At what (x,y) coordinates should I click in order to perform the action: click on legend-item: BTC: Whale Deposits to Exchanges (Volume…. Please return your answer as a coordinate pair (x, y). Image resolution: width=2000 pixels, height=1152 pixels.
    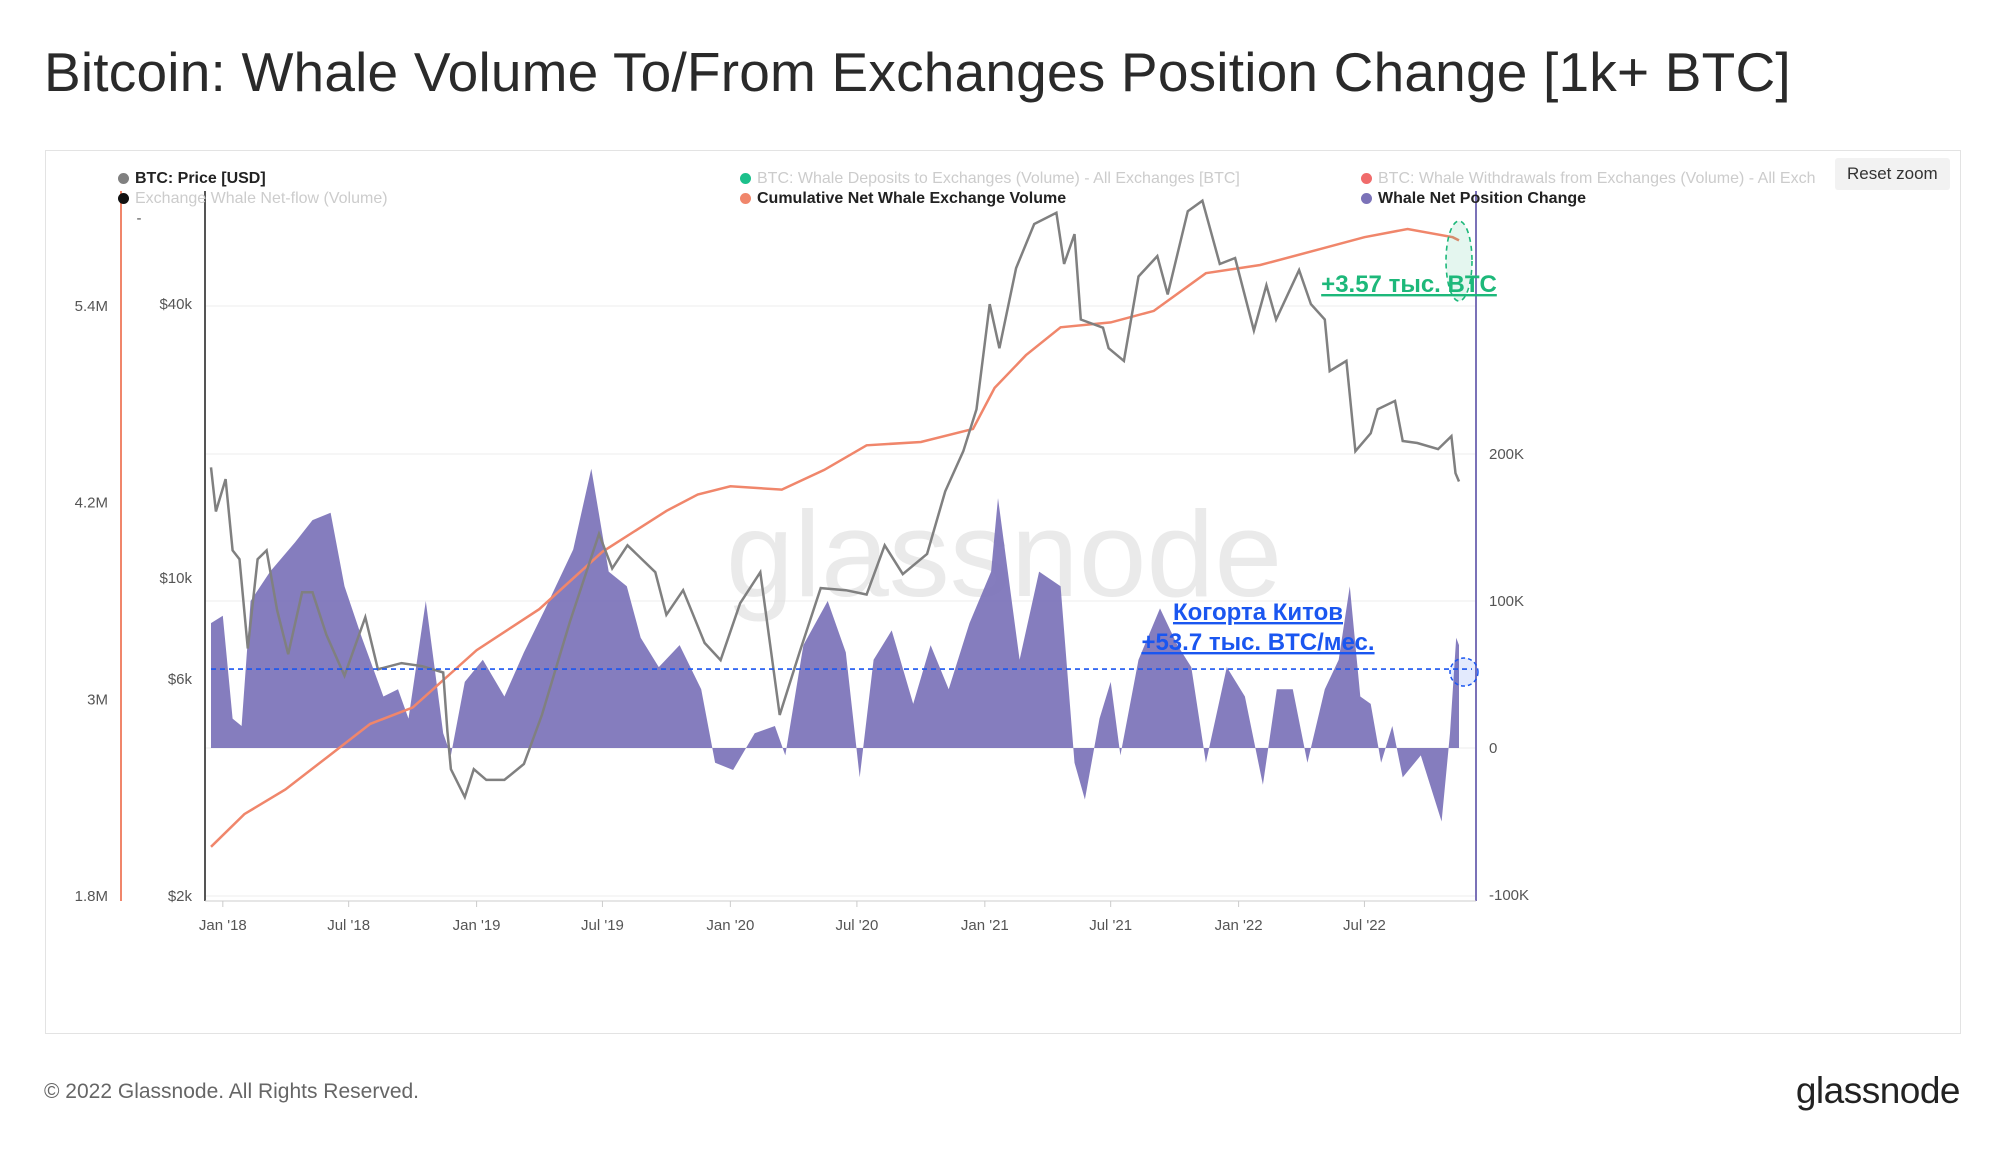
    Looking at the image, I should click on (990, 179).